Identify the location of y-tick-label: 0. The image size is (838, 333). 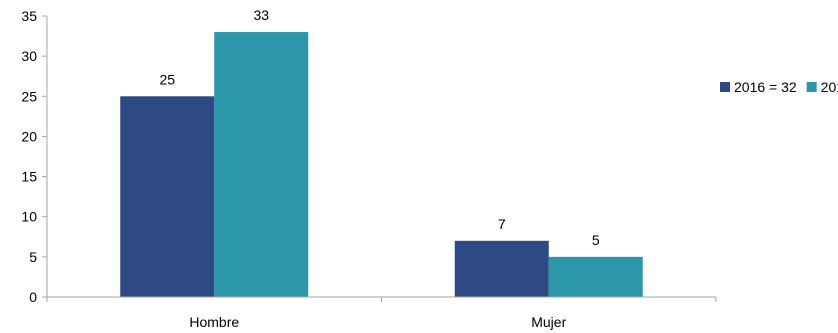
(33, 297).